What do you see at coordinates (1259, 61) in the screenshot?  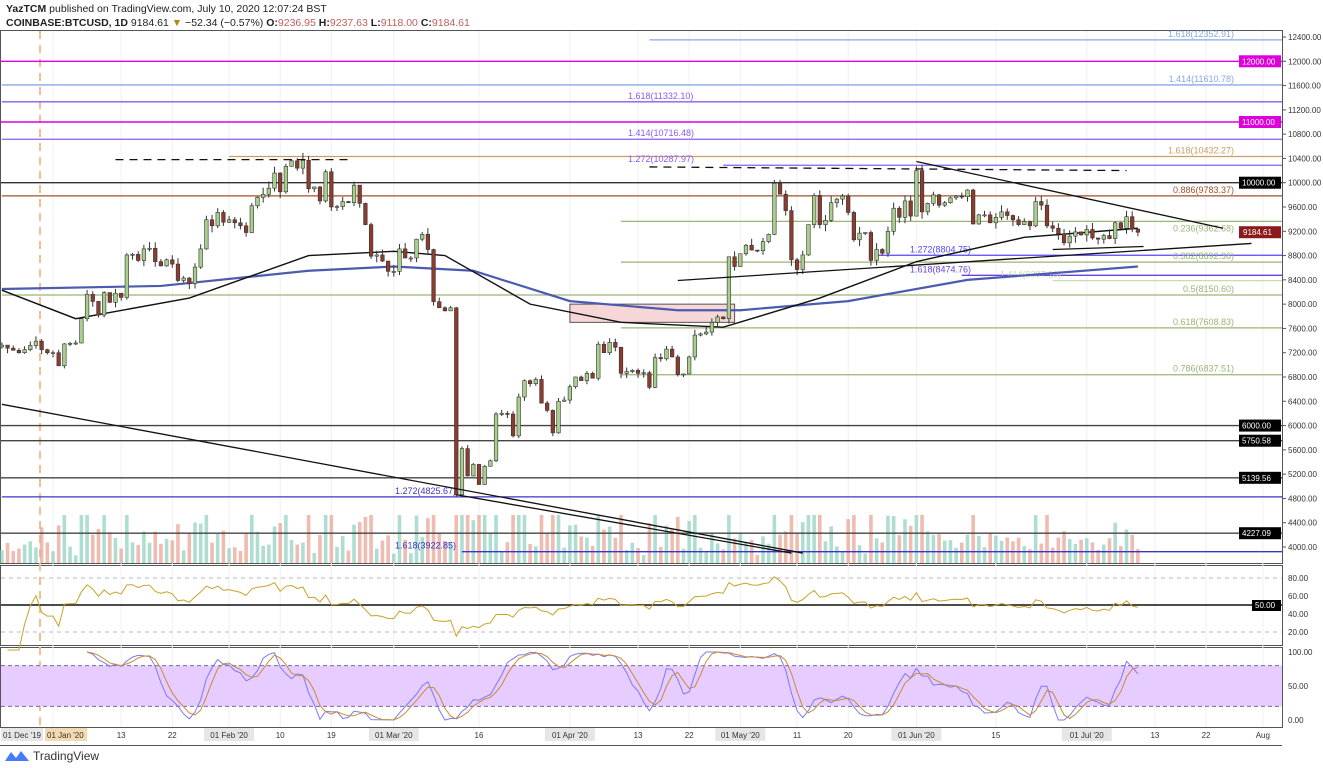 I see `price-level-box-label: 12000.00` at bounding box center [1259, 61].